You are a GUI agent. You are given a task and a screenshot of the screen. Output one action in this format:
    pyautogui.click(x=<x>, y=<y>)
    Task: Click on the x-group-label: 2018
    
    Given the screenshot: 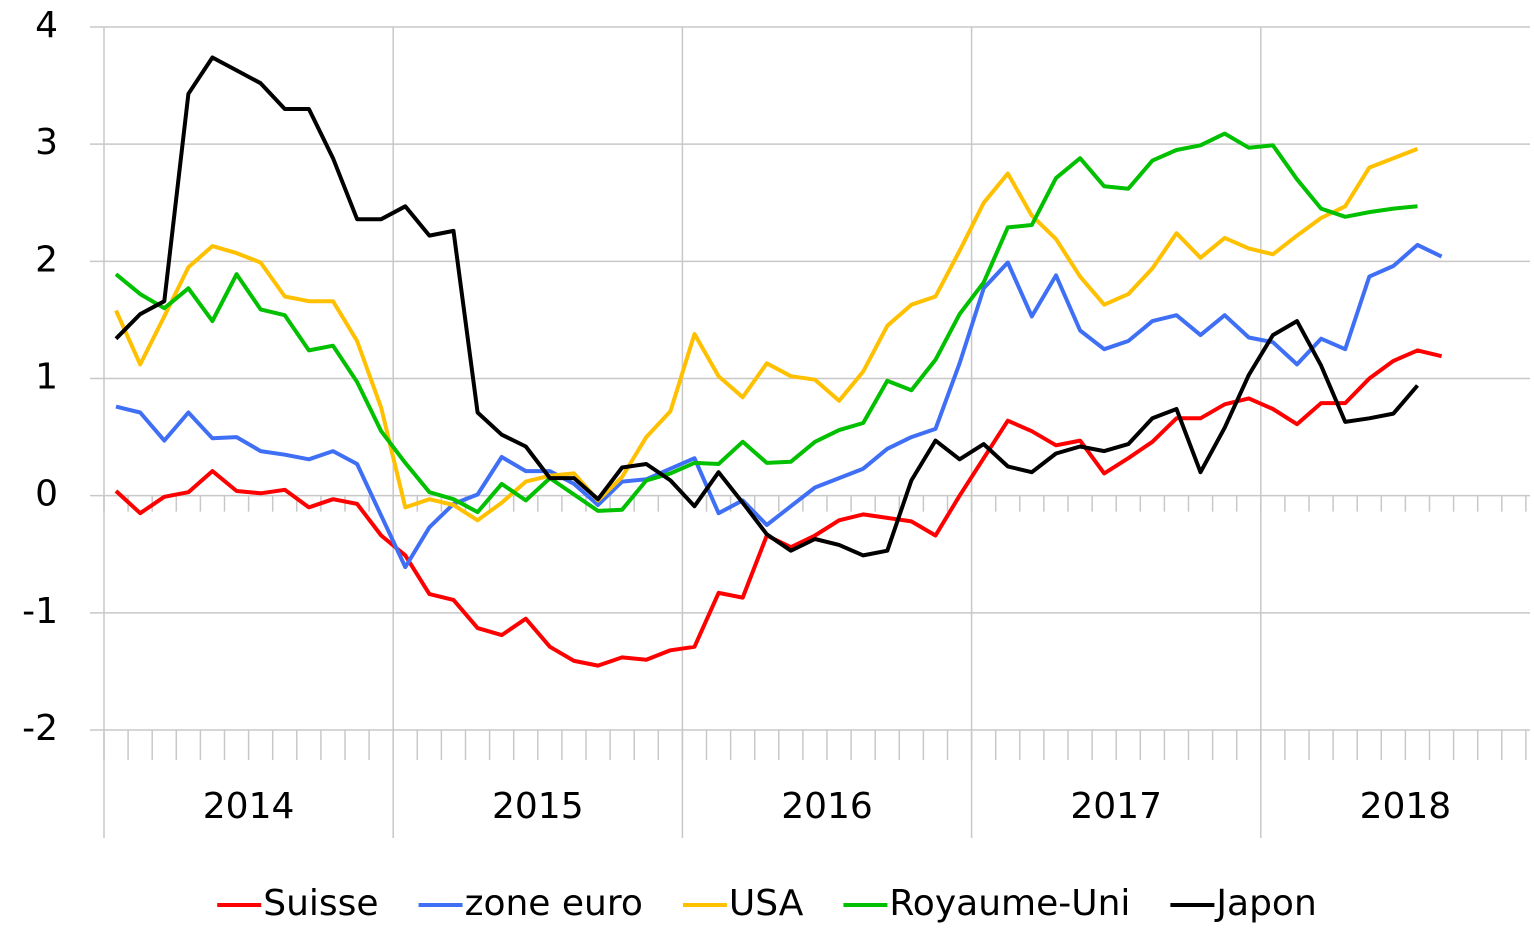 What is the action you would take?
    pyautogui.click(x=1406, y=806)
    